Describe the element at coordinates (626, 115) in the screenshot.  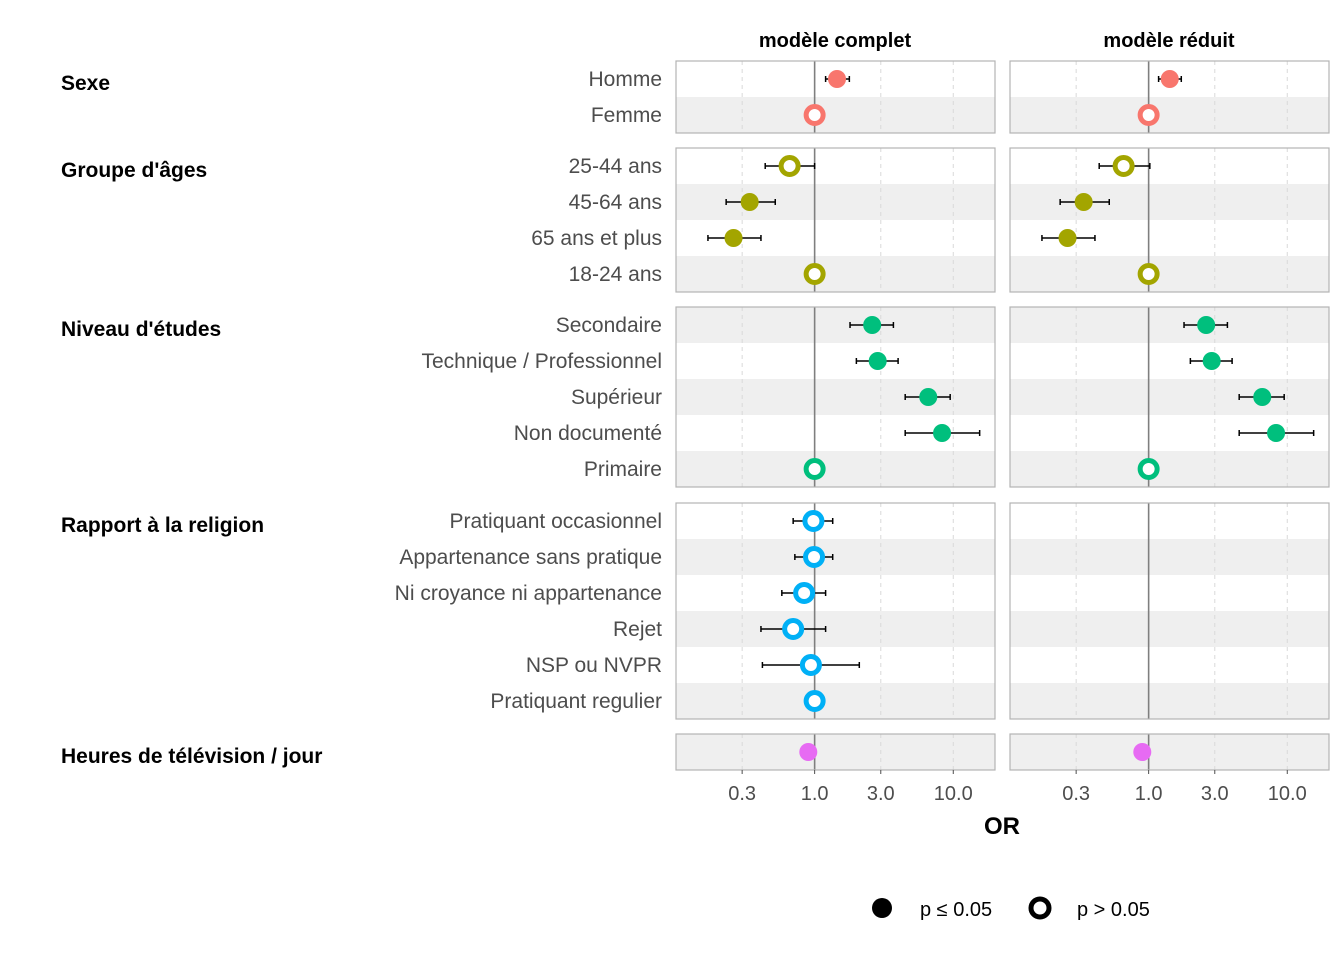
I see `row-label: Femme` at that location.